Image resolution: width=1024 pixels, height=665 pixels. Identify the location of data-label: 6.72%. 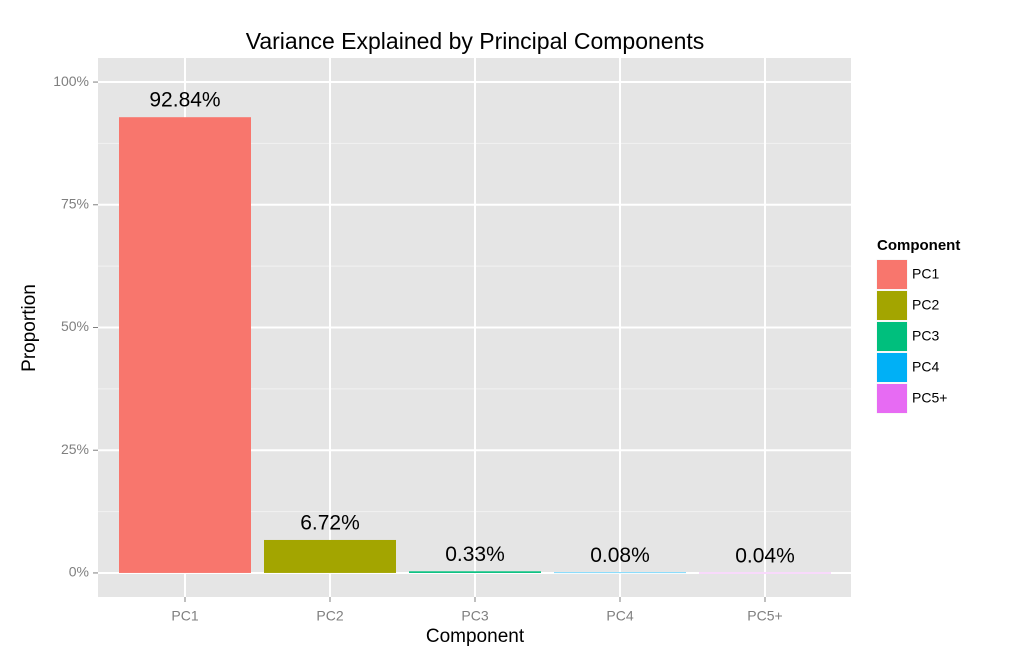
(330, 523).